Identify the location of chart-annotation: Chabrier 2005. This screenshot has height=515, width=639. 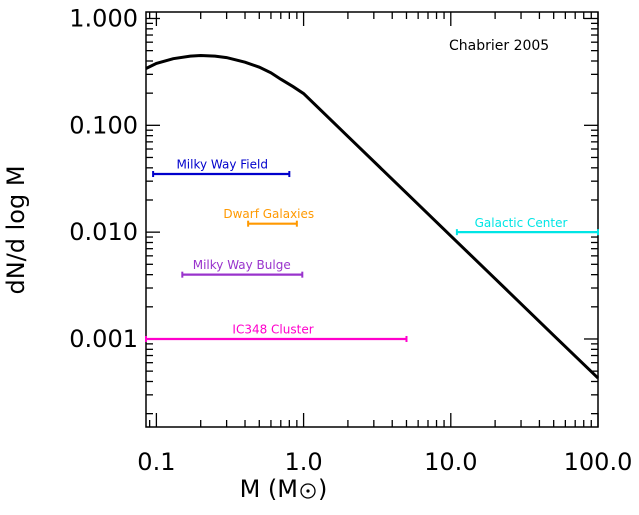
(499, 46).